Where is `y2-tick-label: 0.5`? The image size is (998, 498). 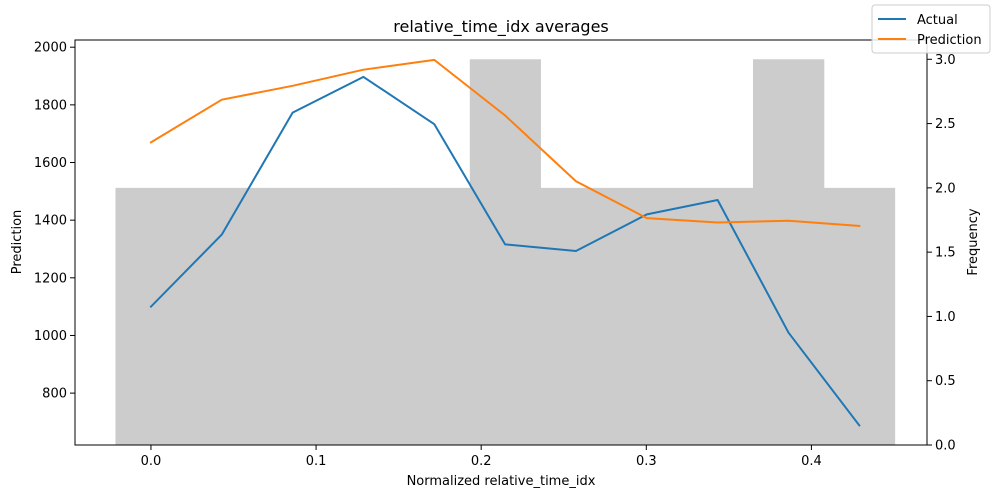
y2-tick-label: 0.5 is located at coordinates (945, 381).